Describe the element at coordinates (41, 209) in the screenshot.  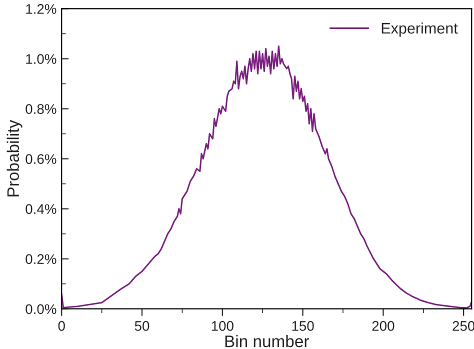
I see `y-tick-label: 0.4%` at that location.